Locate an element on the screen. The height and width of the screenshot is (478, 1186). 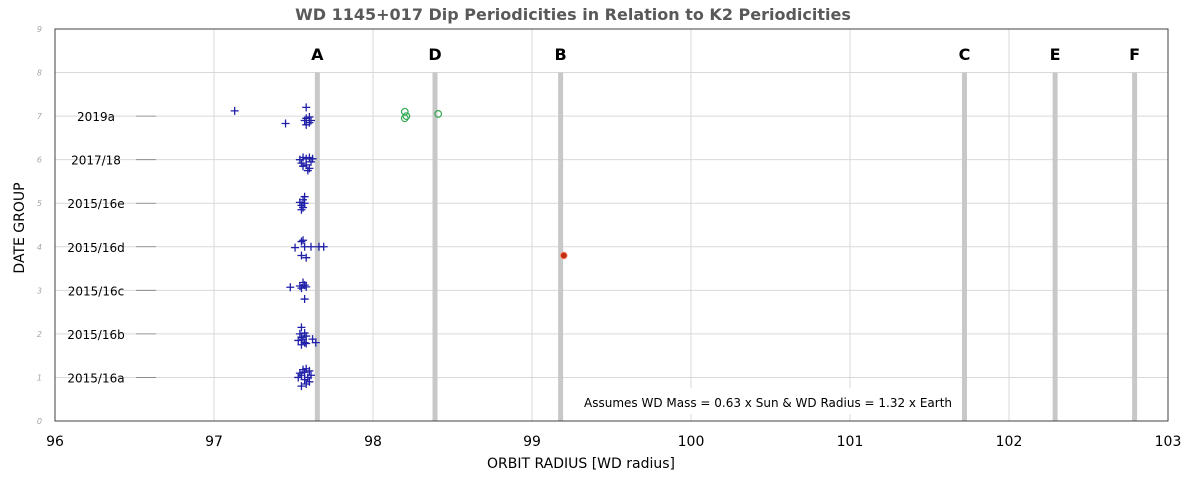
date-group-label: 2015/16a is located at coordinates (95, 378).